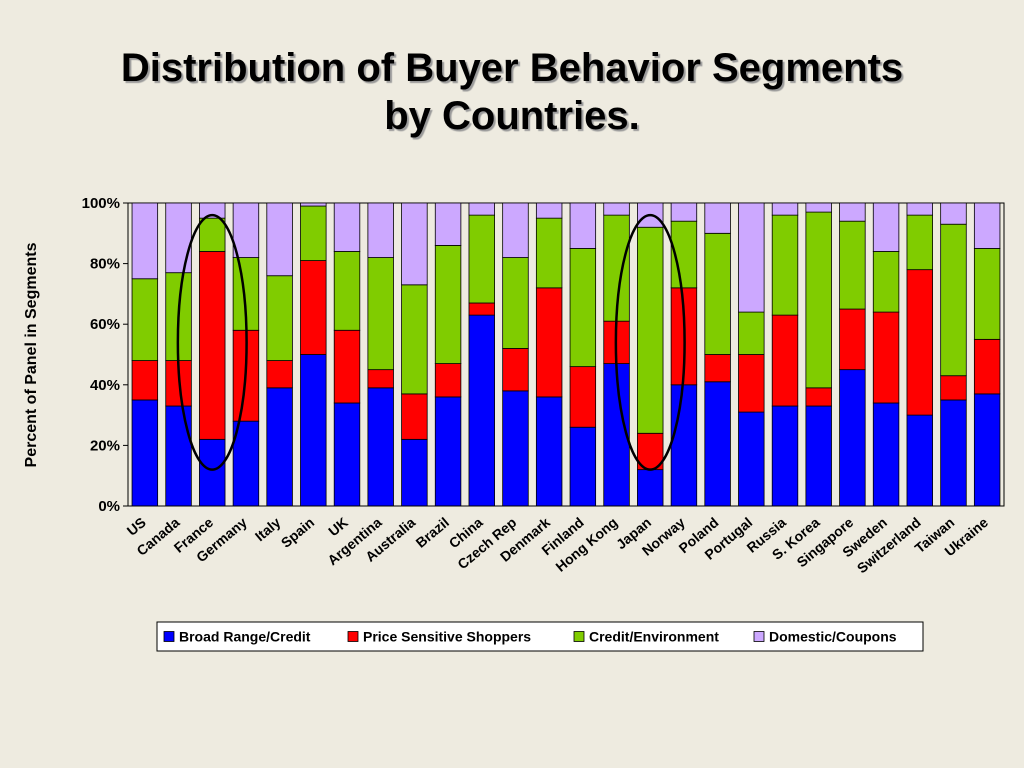  Describe the element at coordinates (105, 385) in the screenshot. I see `y-tick-label: 40%` at that location.